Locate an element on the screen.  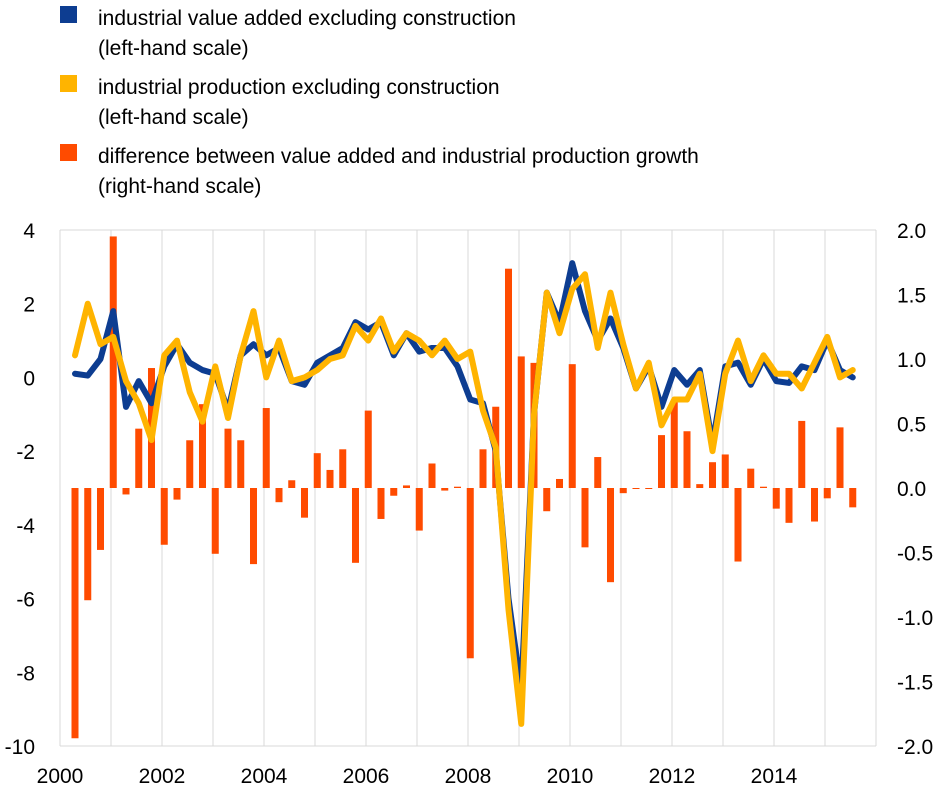
left-tick-label: -6 is located at coordinates (25, 600).